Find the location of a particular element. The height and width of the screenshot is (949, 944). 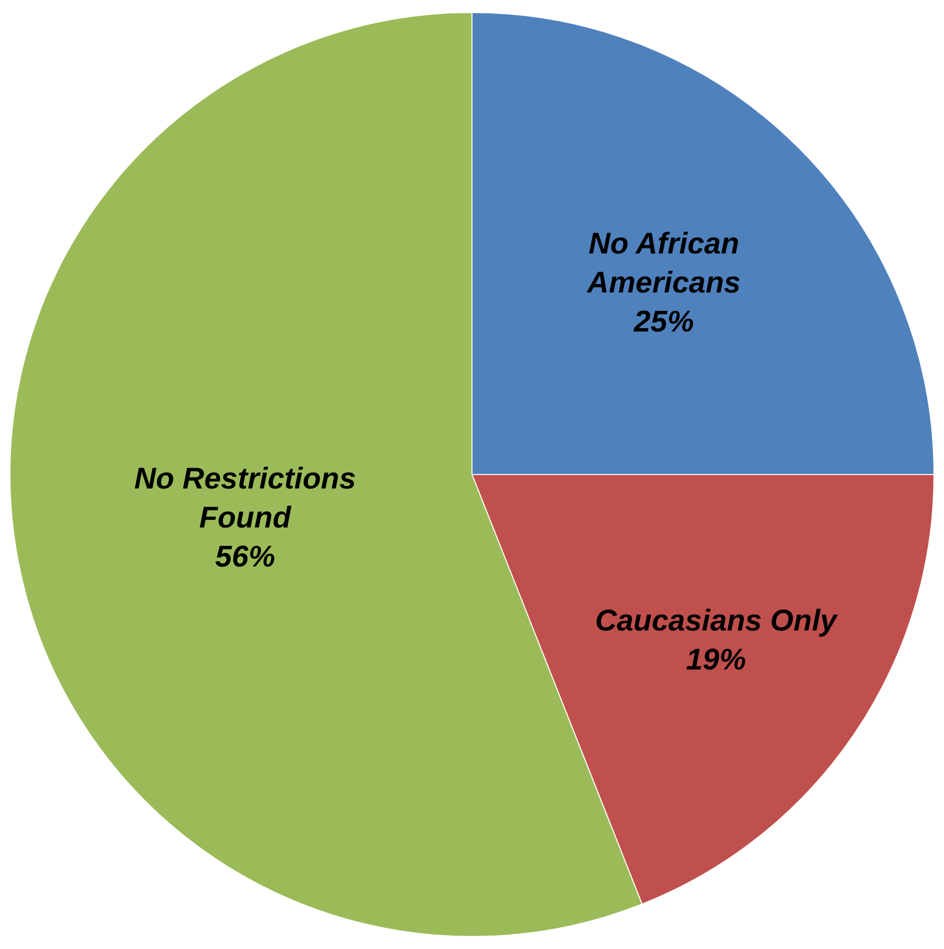

data-label: 56% is located at coordinates (245, 557).